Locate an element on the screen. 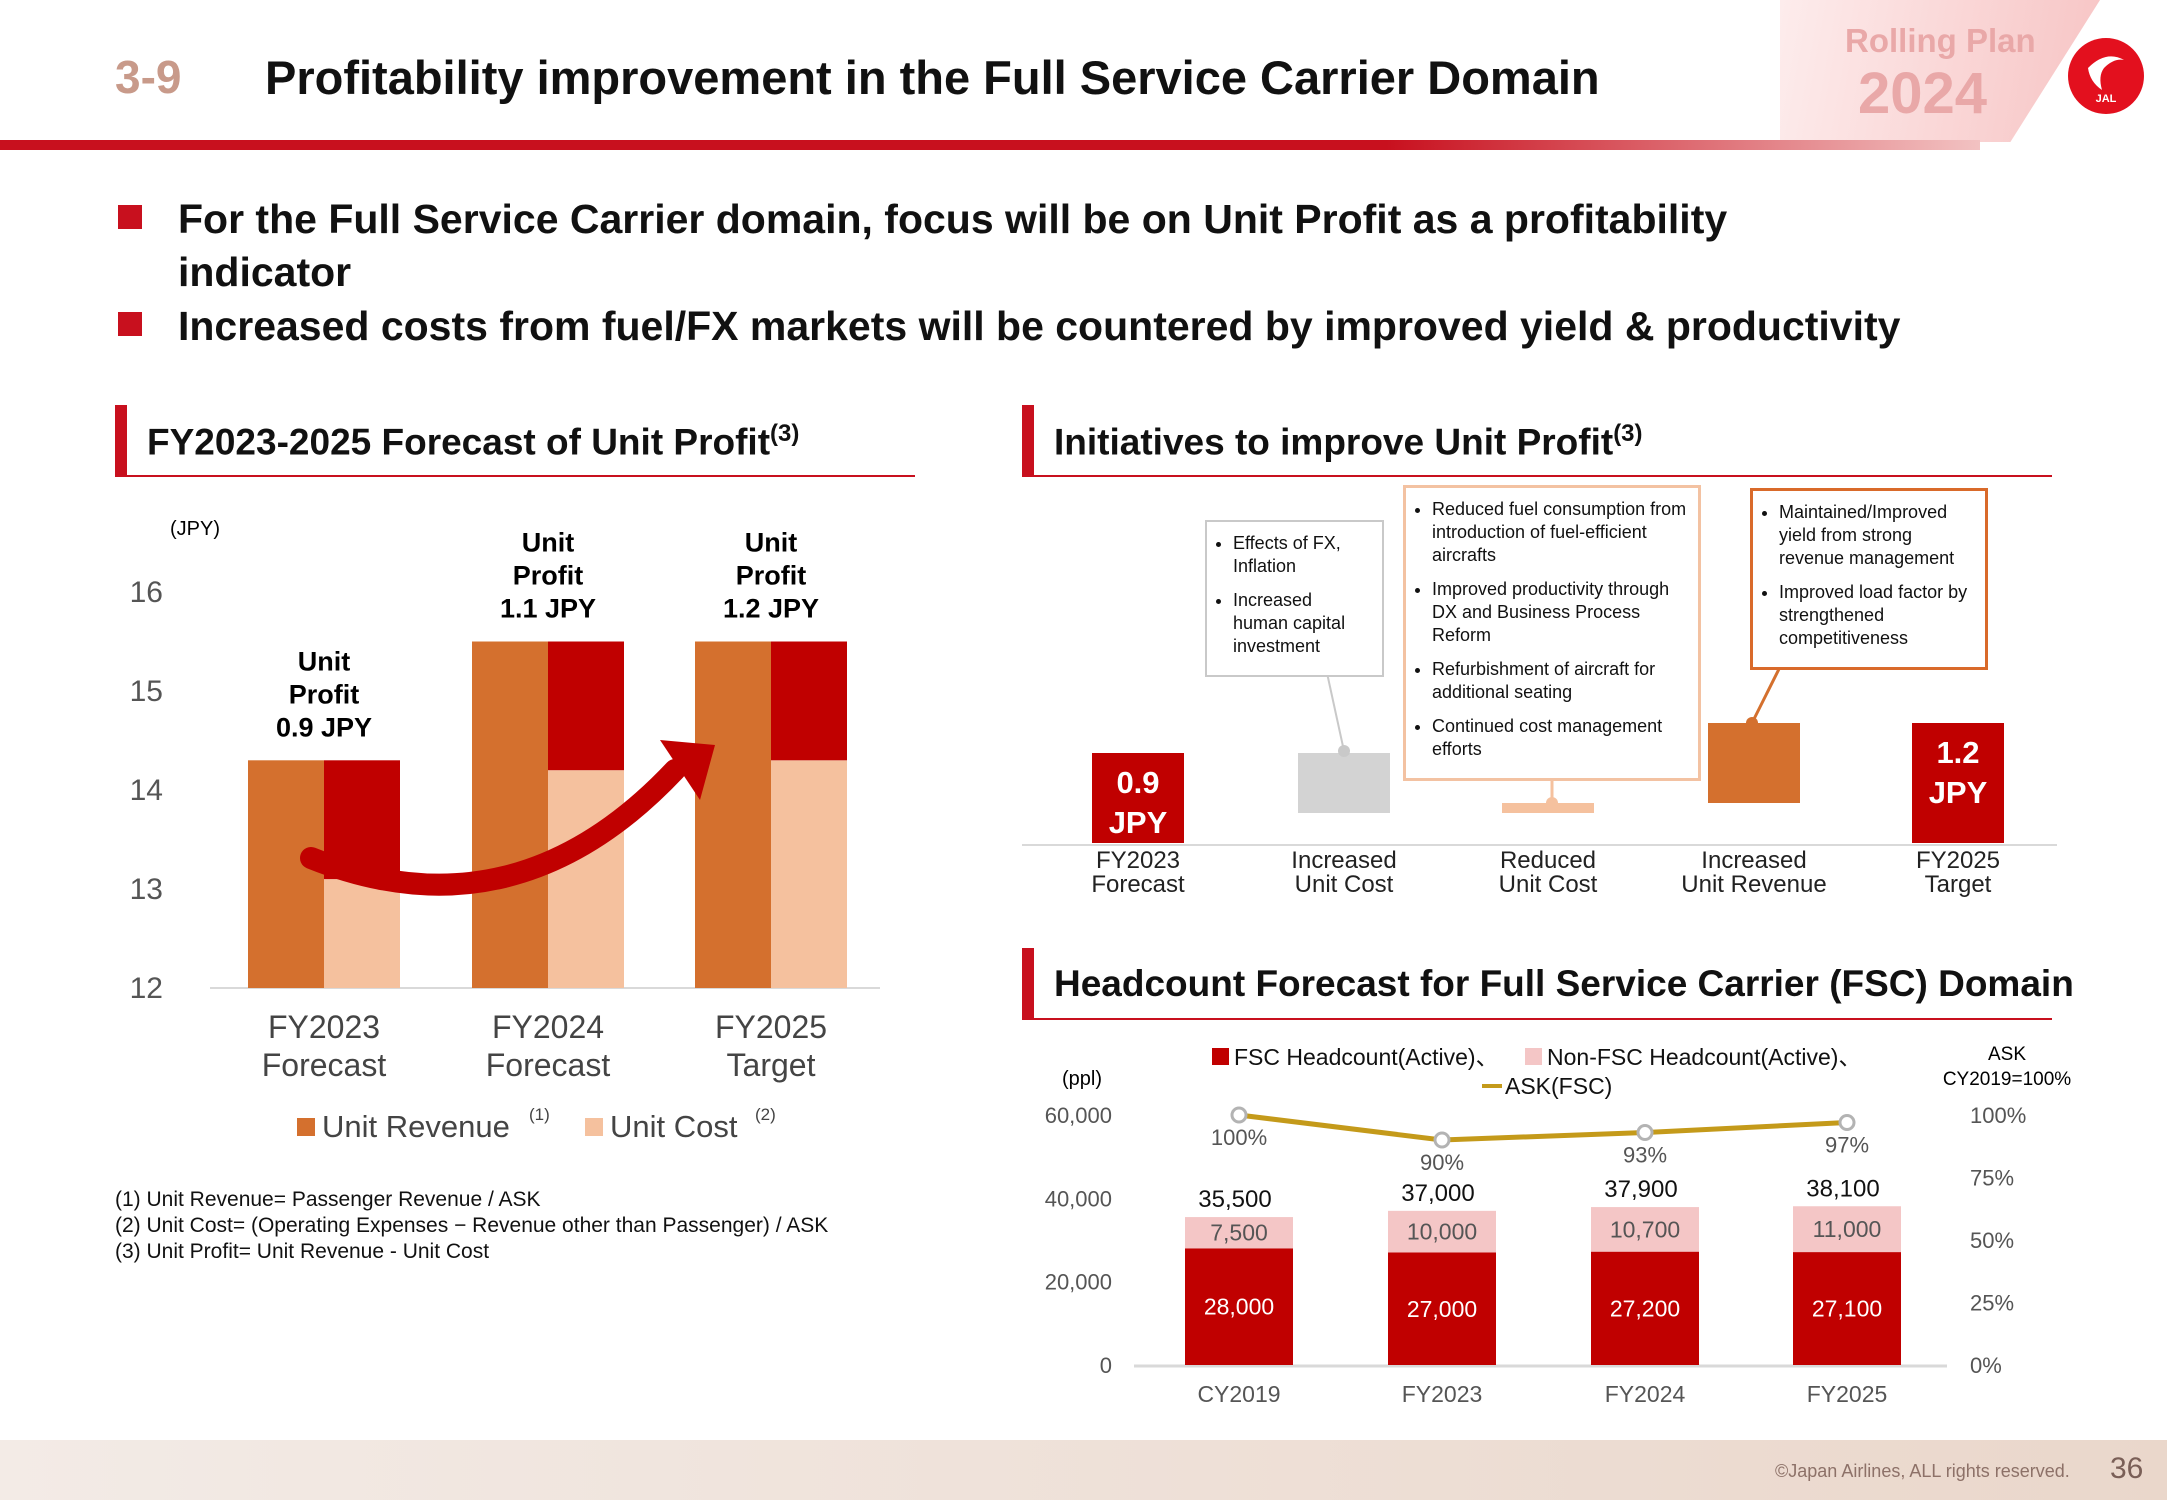 The image size is (2167, 1500). y2-tick-label: 25% is located at coordinates (1992, 1303).